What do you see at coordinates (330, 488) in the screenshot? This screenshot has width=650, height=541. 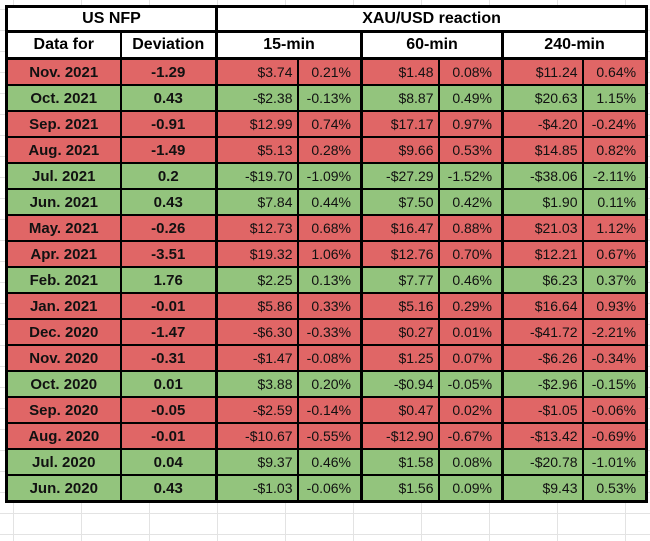 I see `cell-15min-pct: -0.06%` at bounding box center [330, 488].